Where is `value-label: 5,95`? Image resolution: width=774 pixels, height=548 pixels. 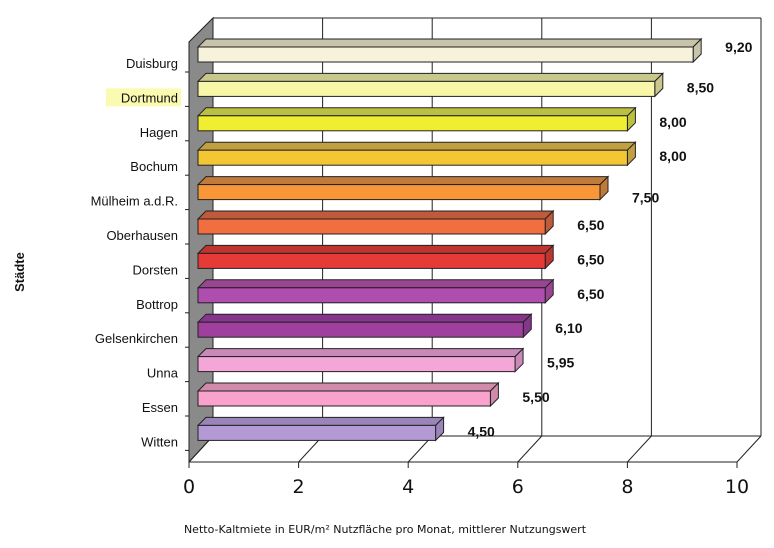
value-label: 5,95 is located at coordinates (560, 363).